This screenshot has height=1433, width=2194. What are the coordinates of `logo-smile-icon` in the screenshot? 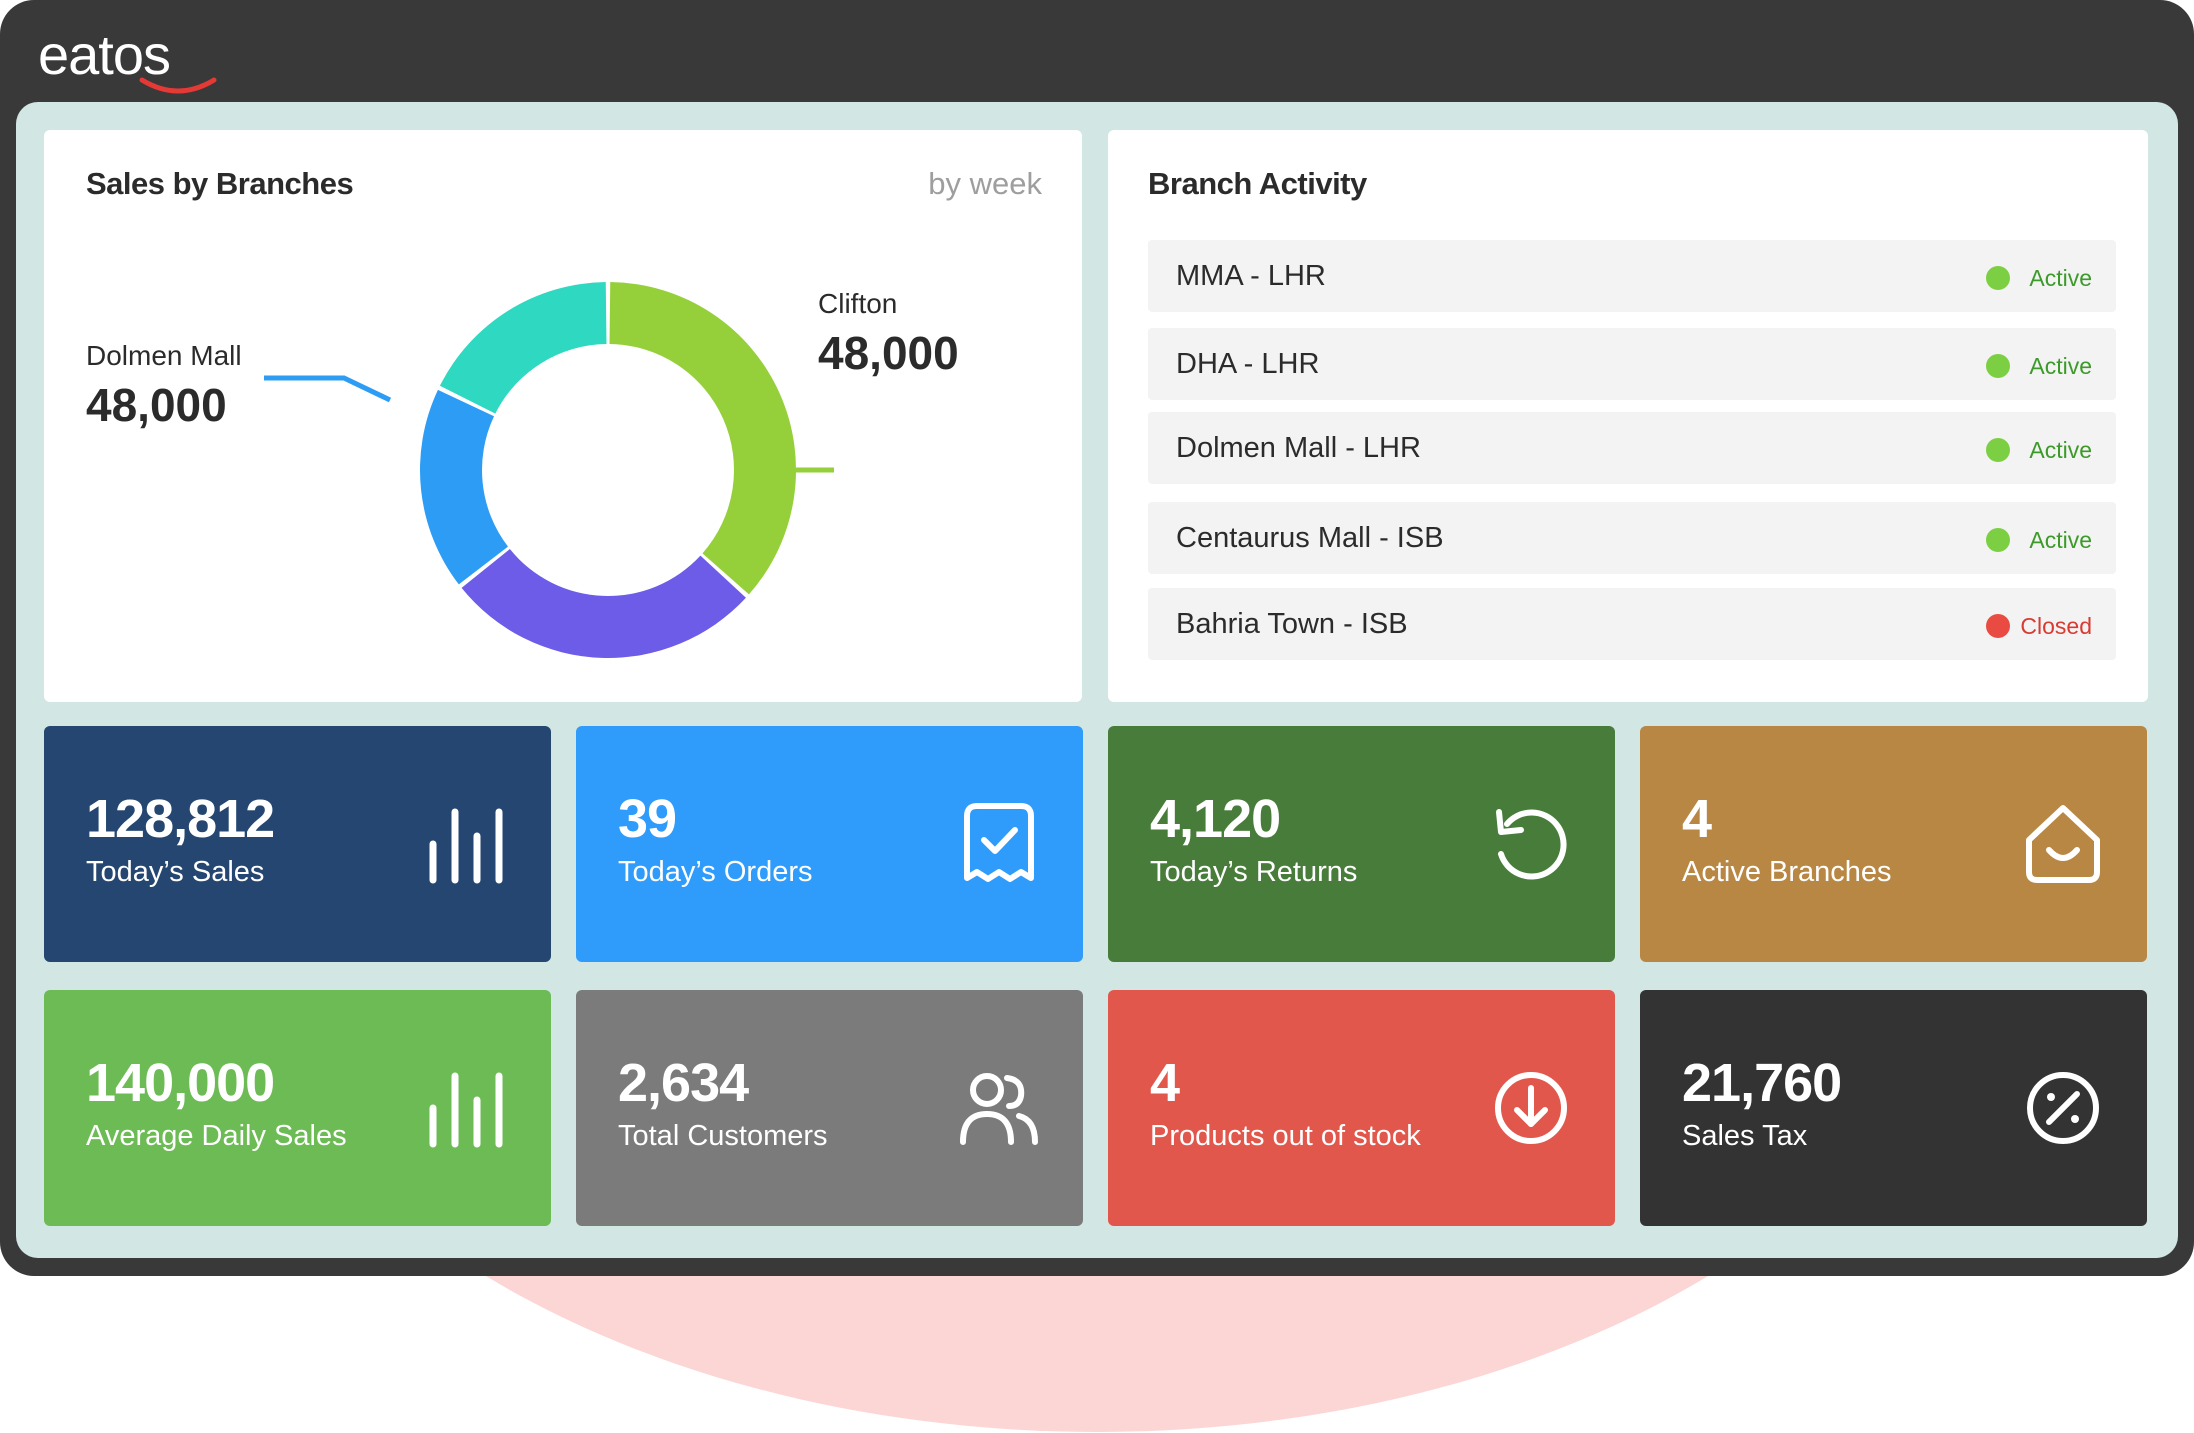 It's located at (178, 85).